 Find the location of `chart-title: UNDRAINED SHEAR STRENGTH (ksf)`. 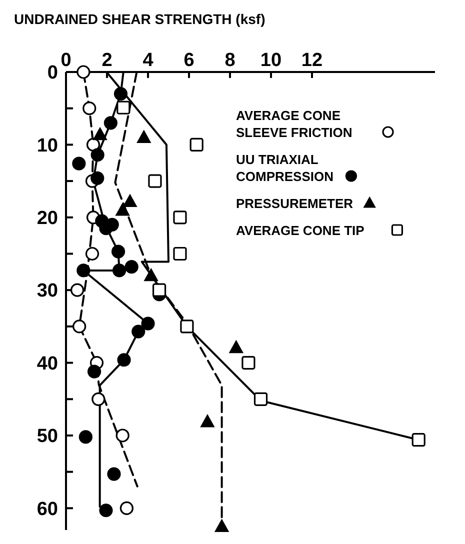

chart-title: UNDRAINED SHEAR STRENGTH (ksf) is located at coordinates (140, 19).